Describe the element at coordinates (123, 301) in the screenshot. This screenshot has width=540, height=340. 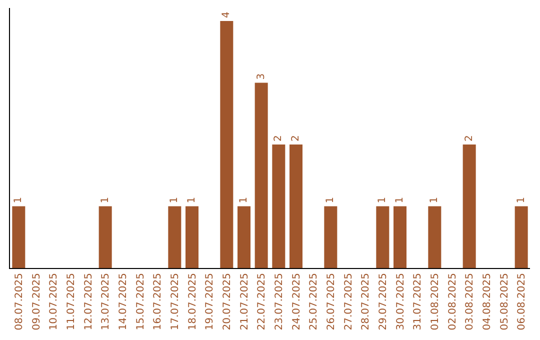
I see `x-tick-label: 14.07.2025` at that location.